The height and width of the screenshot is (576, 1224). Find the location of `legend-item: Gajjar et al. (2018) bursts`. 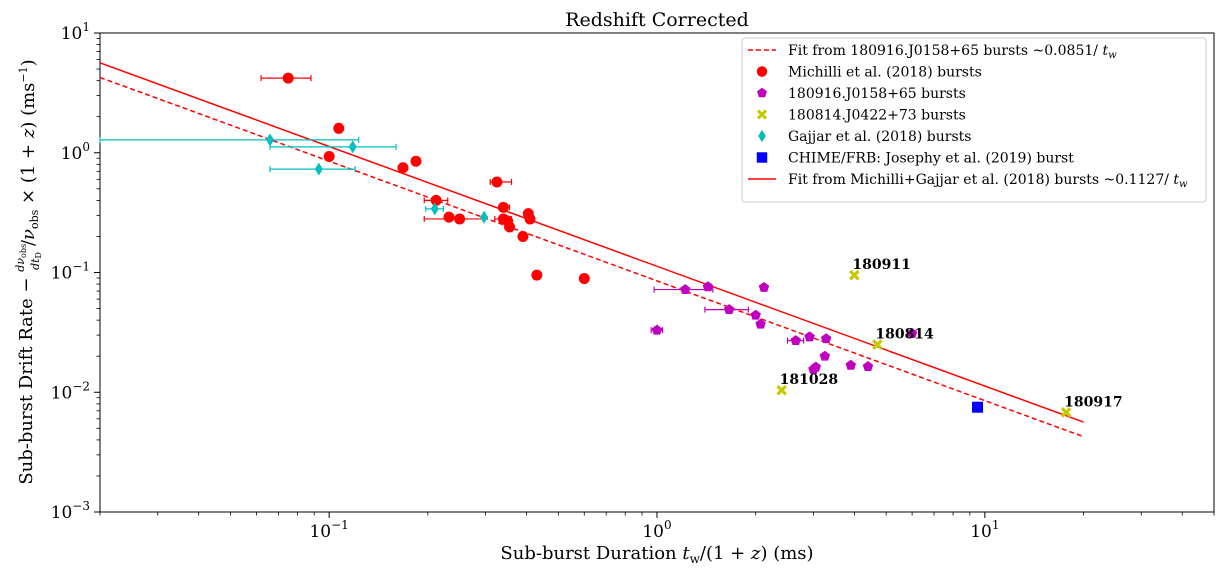

legend-item: Gajjar et al. (2018) bursts is located at coordinates (864, 137).